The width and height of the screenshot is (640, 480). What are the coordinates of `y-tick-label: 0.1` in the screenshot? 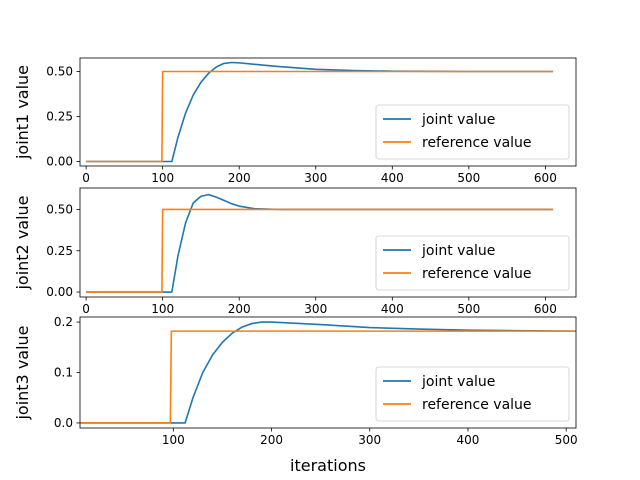 It's located at (63, 373).